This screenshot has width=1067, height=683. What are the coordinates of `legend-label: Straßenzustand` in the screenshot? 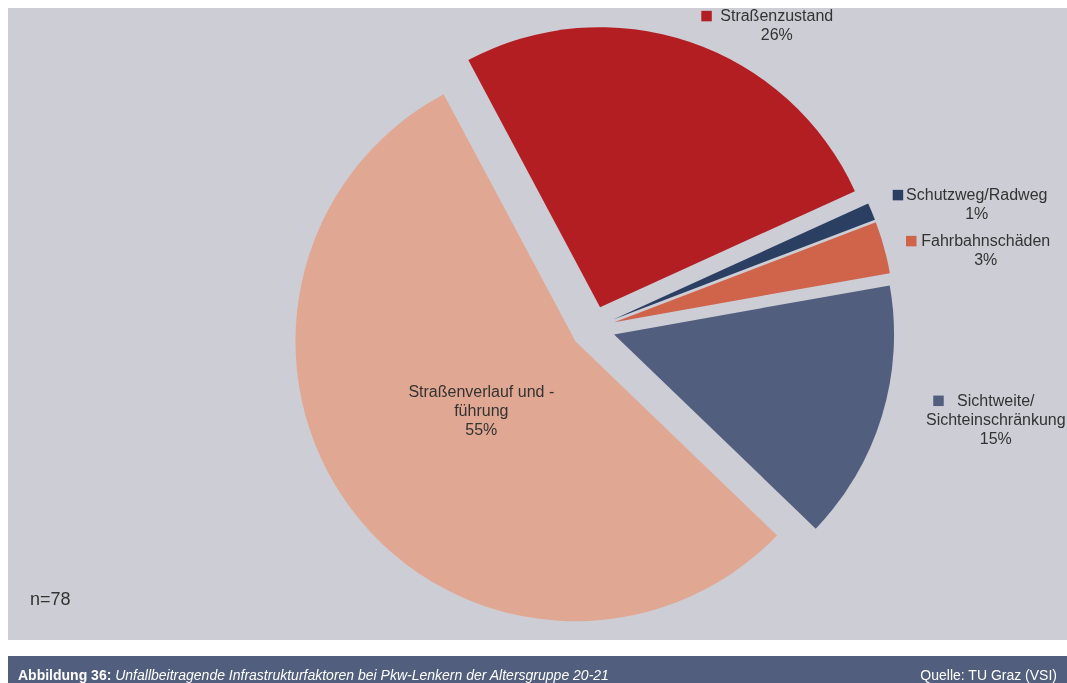 It's located at (777, 16).